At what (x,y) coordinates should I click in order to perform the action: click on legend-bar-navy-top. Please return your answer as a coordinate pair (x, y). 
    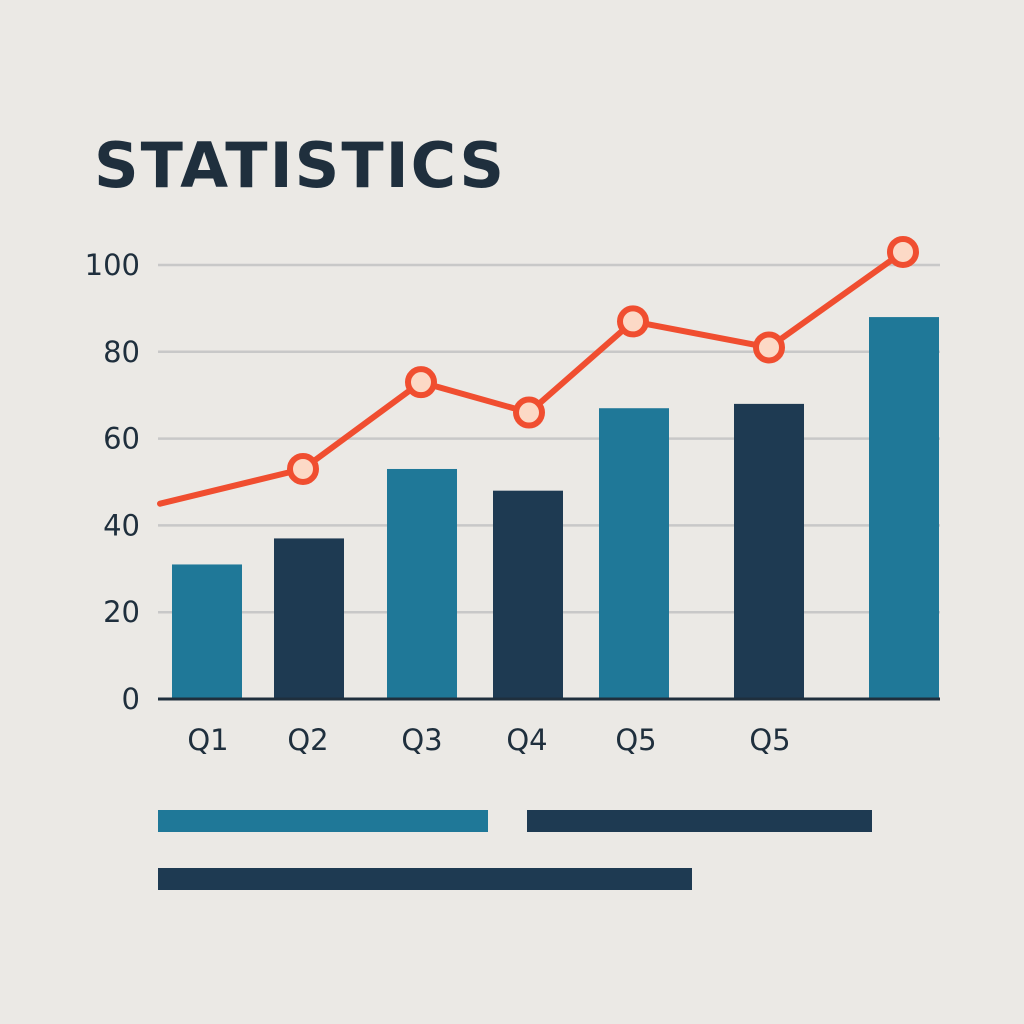
    Looking at the image, I should click on (699, 821).